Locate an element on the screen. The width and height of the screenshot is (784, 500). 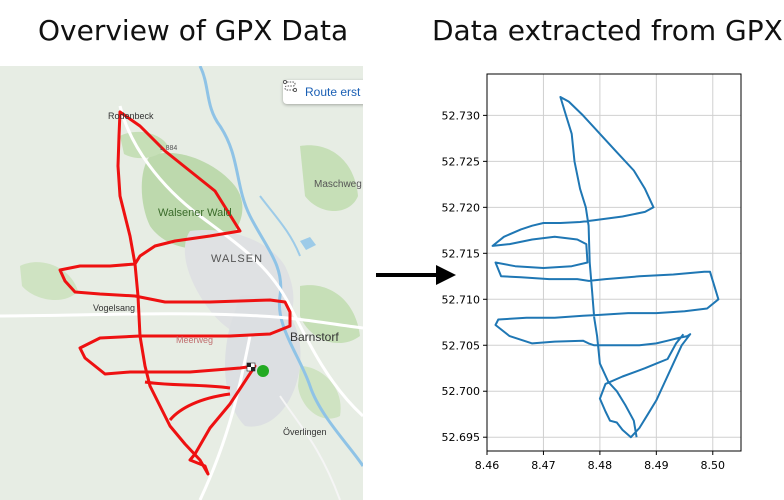
x-tick-label: 8.47 is located at coordinates (543, 465).